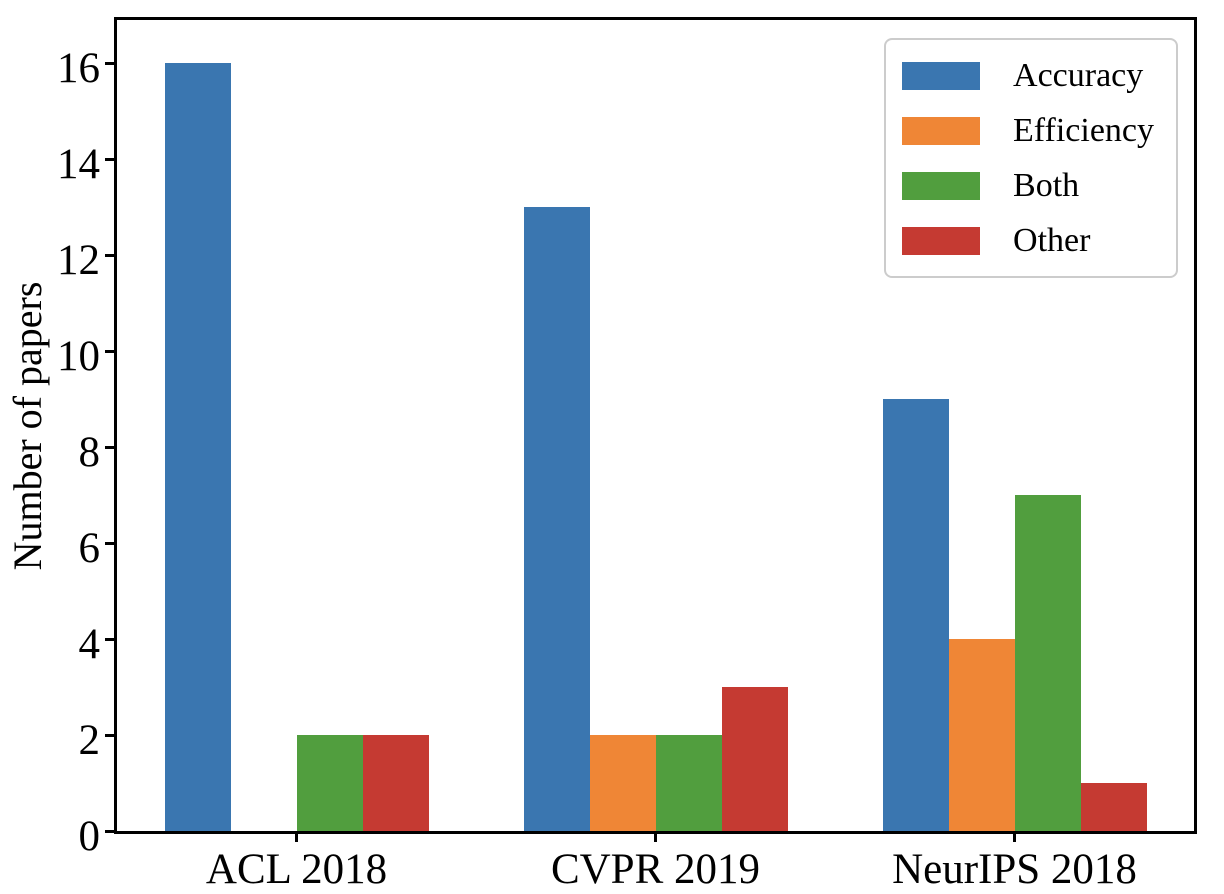 The height and width of the screenshot is (894, 1224). What do you see at coordinates (89, 453) in the screenshot?
I see `y-tick-label: 8` at bounding box center [89, 453].